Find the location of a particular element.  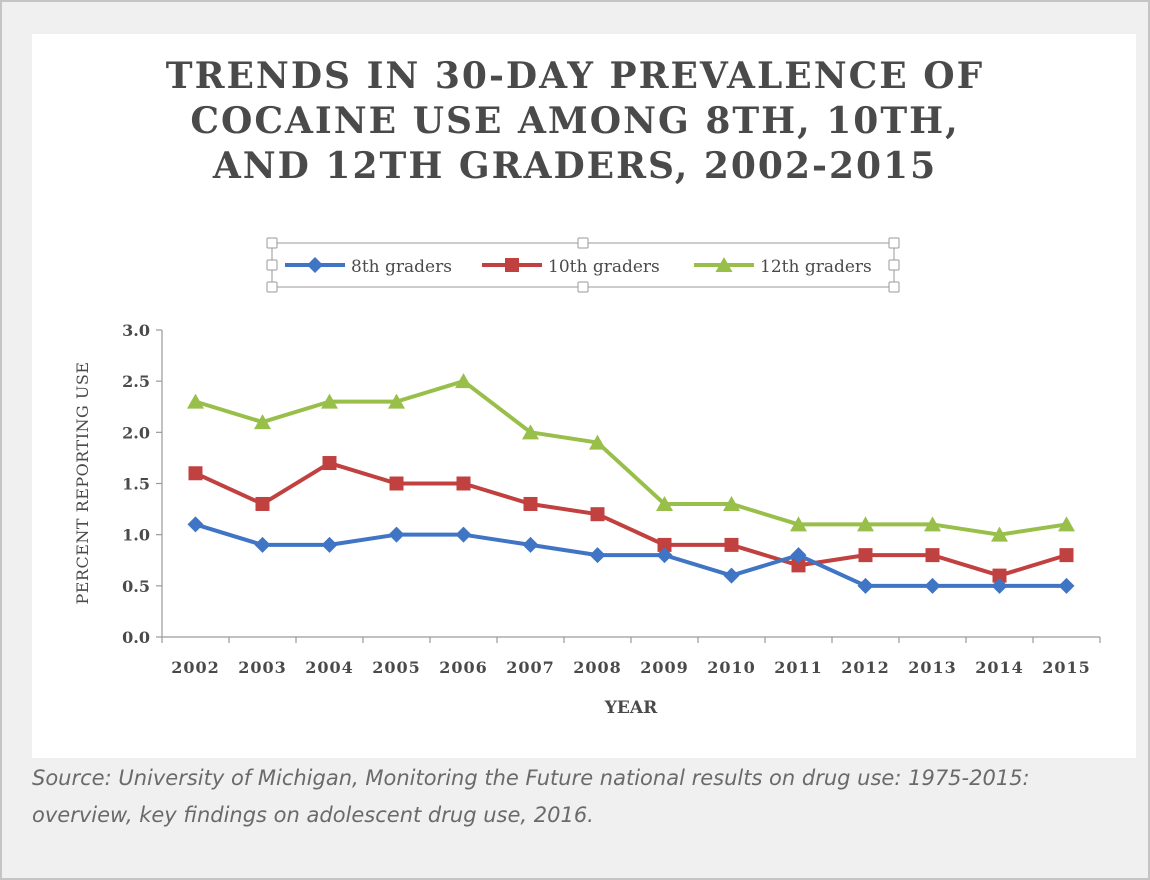

y-tick-label-2: 1.0 is located at coordinates (136, 535).